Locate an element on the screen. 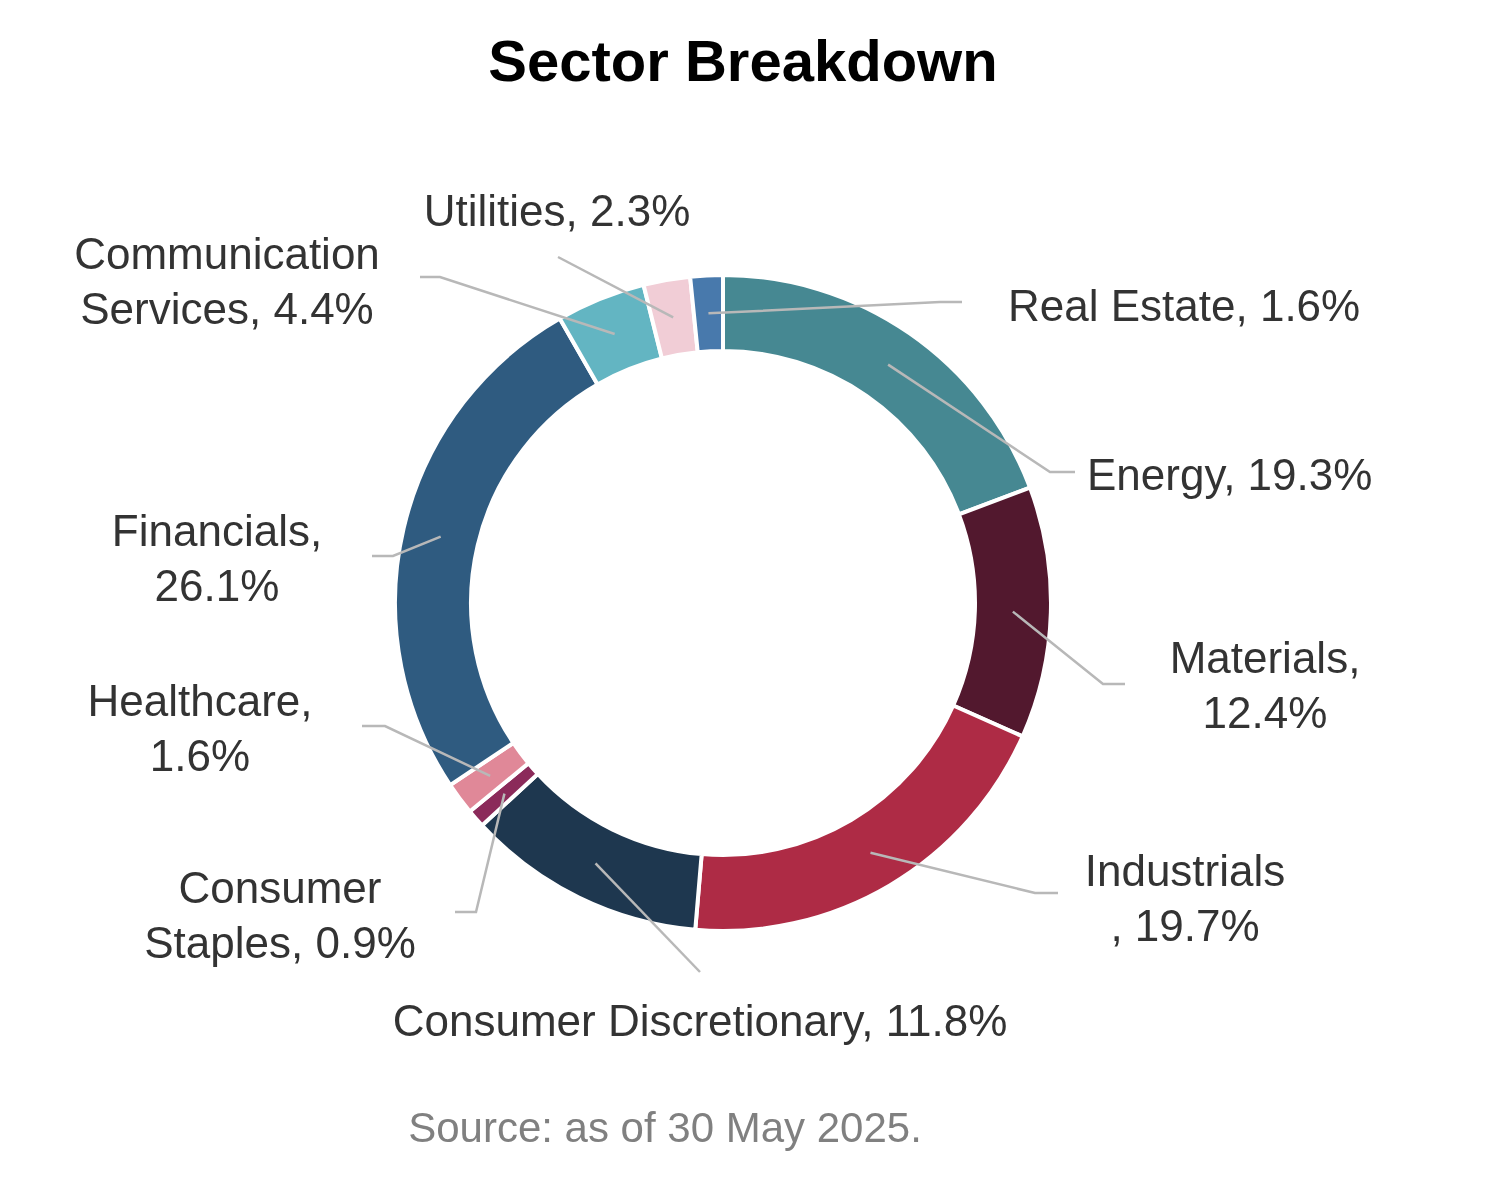  slice-label: Utilities, 2.3% is located at coordinates (557, 210).